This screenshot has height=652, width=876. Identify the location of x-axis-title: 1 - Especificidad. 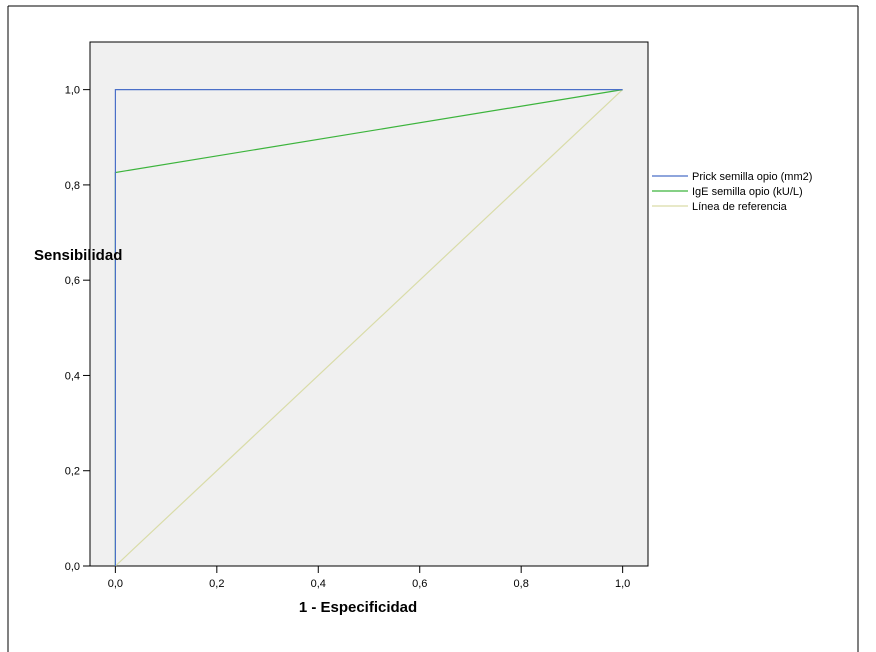
(358, 607).